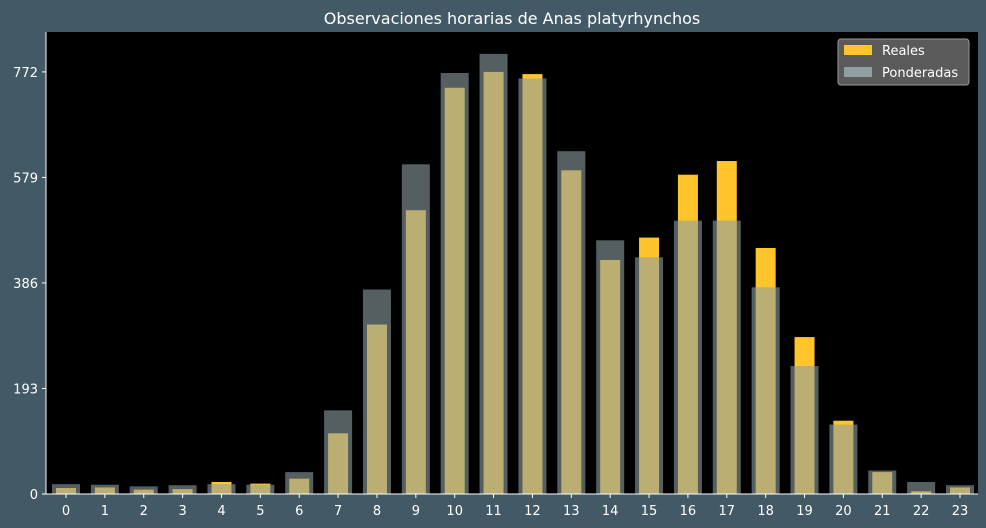 This screenshot has width=986, height=528. Describe the element at coordinates (144, 511) in the screenshot. I see `x-tick-label-2: 2` at that location.